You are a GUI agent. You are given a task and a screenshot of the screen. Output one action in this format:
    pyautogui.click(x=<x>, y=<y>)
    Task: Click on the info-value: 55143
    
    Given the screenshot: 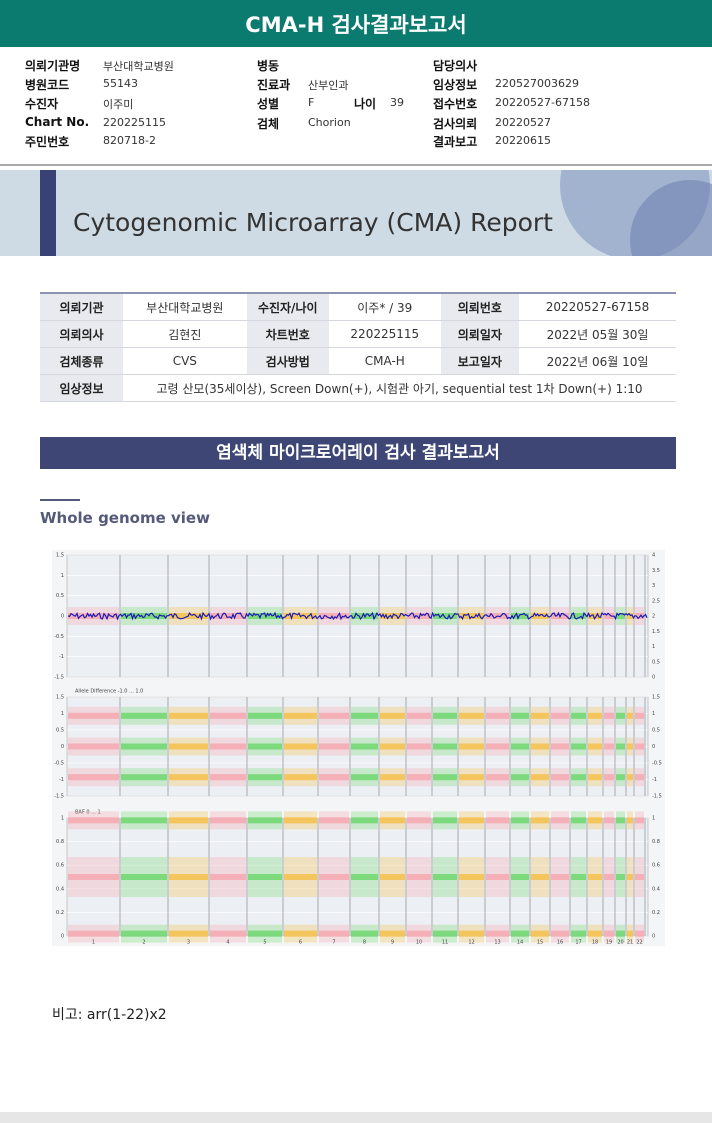 What is the action you would take?
    pyautogui.click(x=120, y=83)
    